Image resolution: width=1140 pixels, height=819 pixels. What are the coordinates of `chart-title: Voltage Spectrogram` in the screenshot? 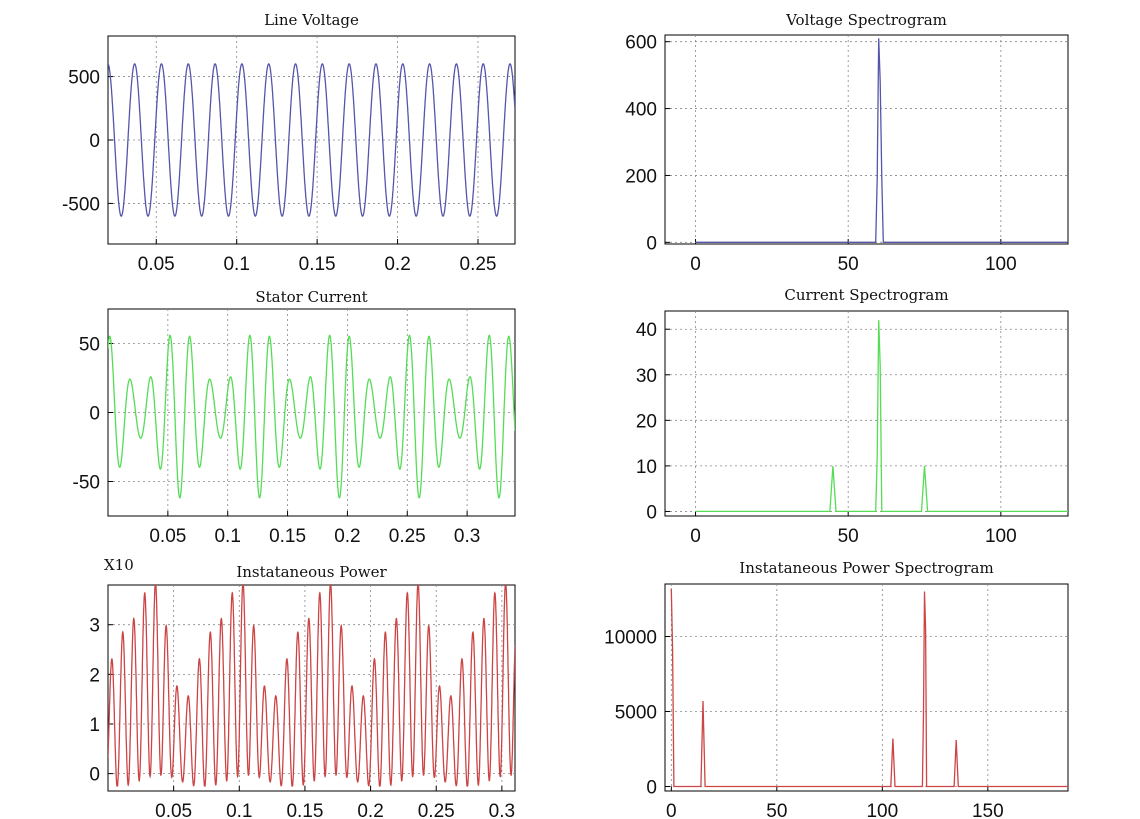 It's located at (866, 20).